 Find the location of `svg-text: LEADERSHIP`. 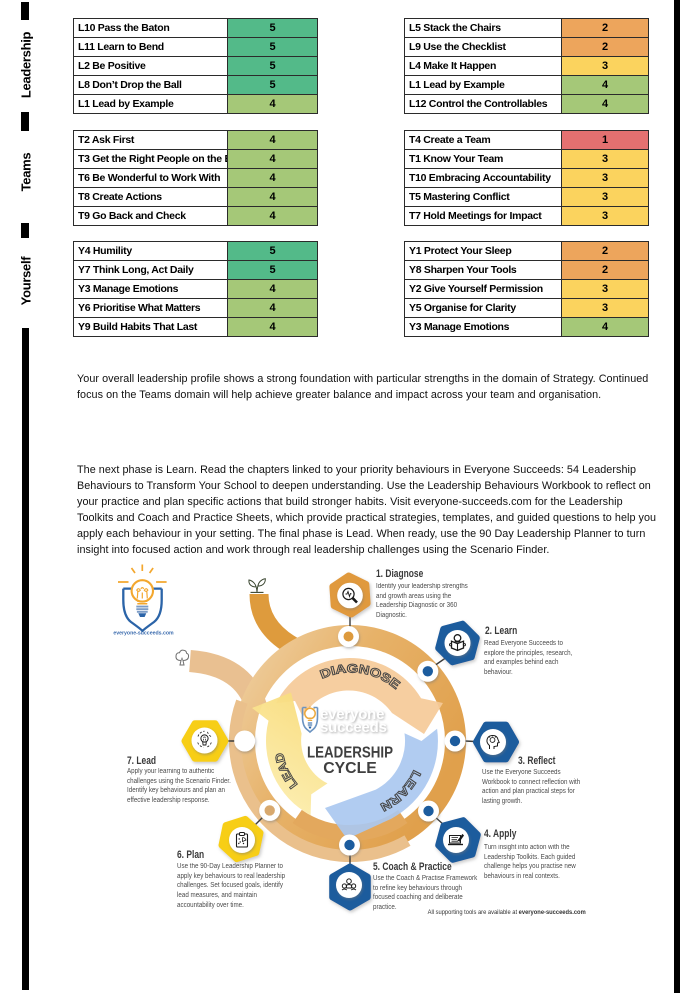

svg-text: LEADERSHIP is located at coordinates (350, 753).